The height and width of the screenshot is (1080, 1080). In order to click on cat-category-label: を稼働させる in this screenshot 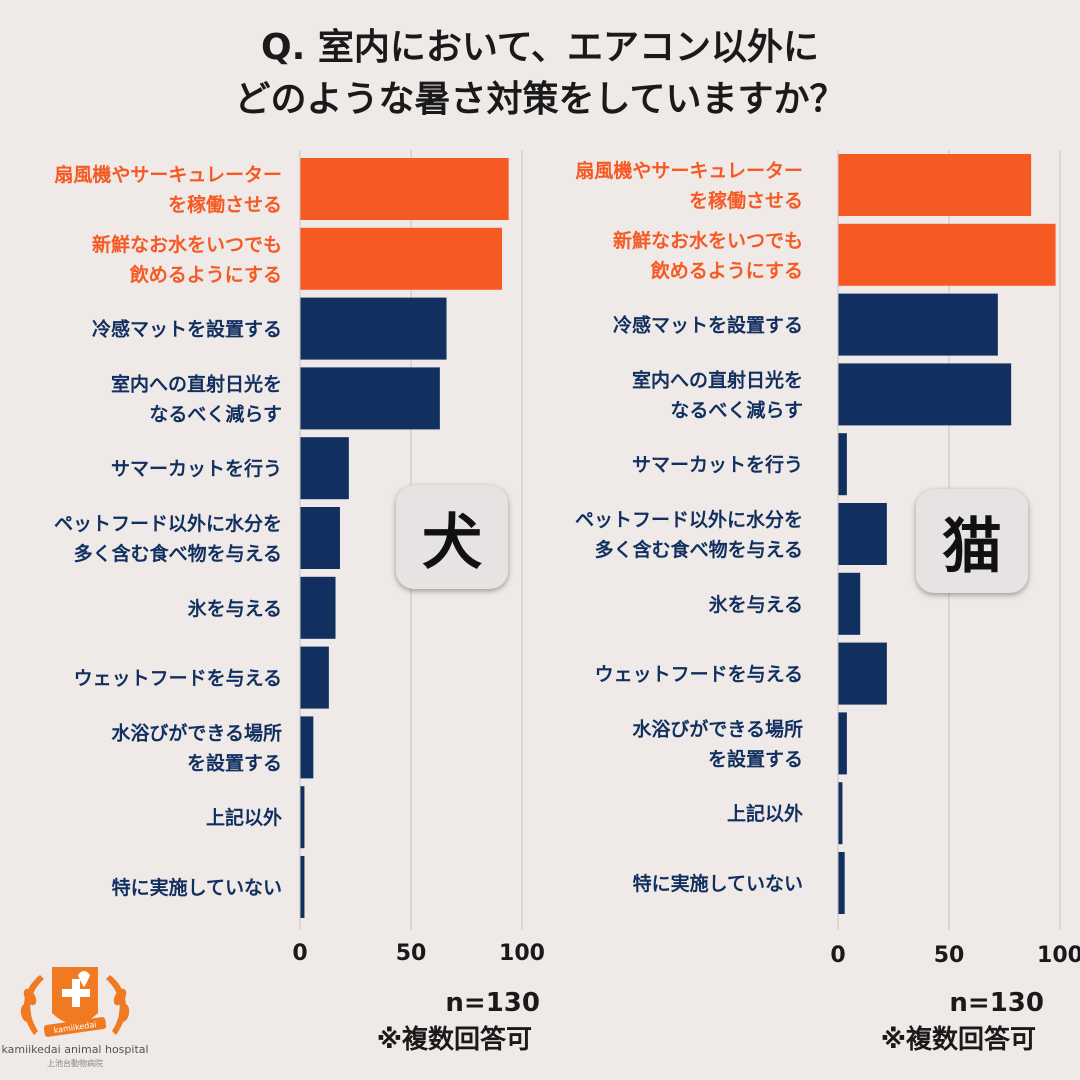, I will do `click(746, 200)`.